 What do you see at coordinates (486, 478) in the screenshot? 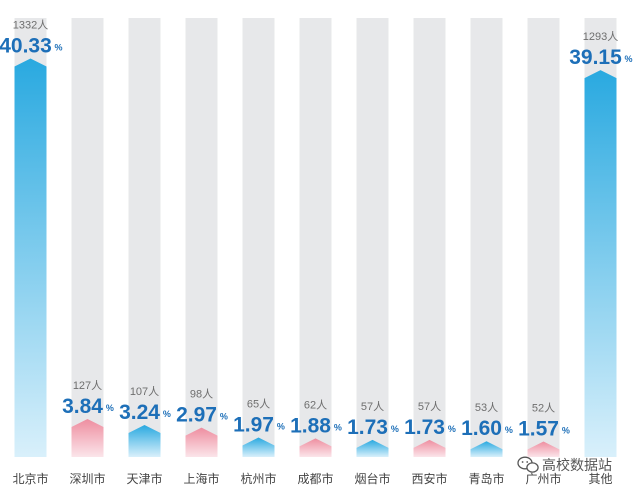
I see `category-label: 青岛市` at bounding box center [486, 478].